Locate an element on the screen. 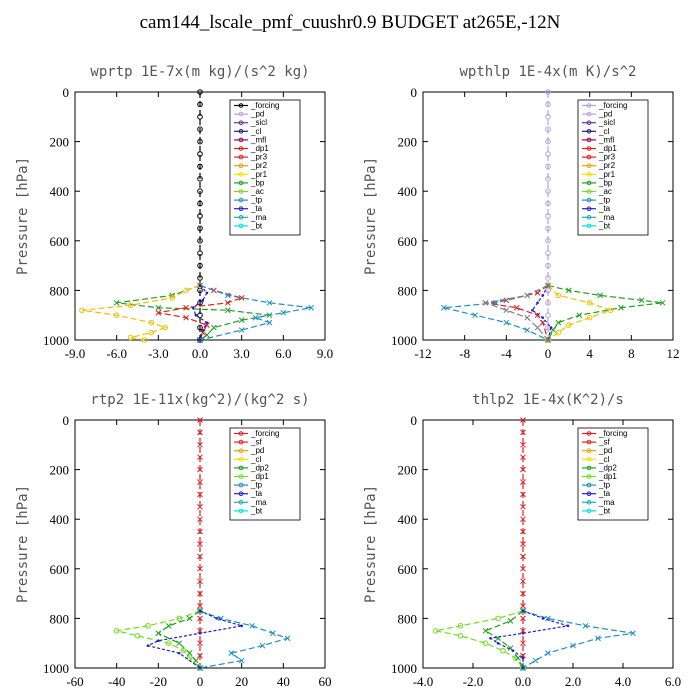 Image resolution: width=700 pixels, height=700 pixels. series-ta is located at coordinates (200, 313).